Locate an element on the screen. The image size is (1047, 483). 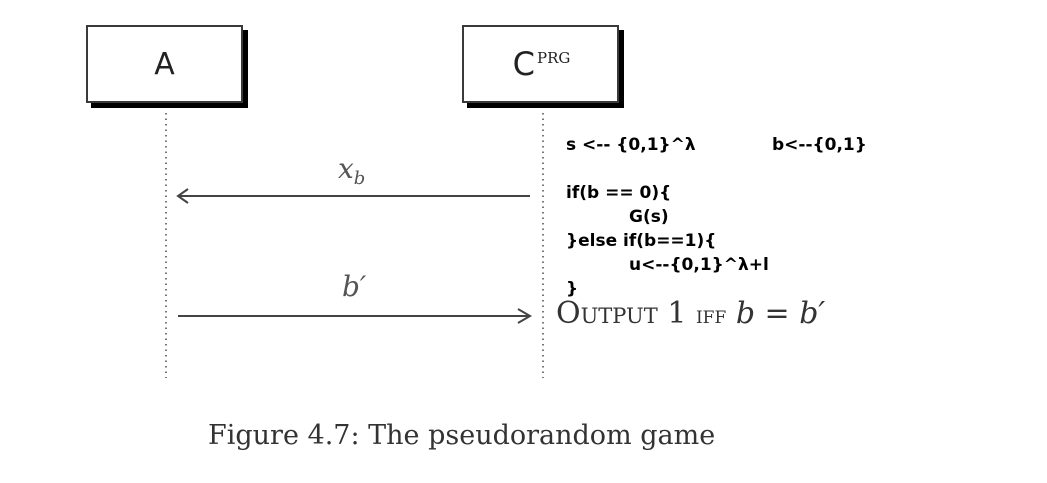
message-xb-subscript: b is located at coordinates (359, 178).